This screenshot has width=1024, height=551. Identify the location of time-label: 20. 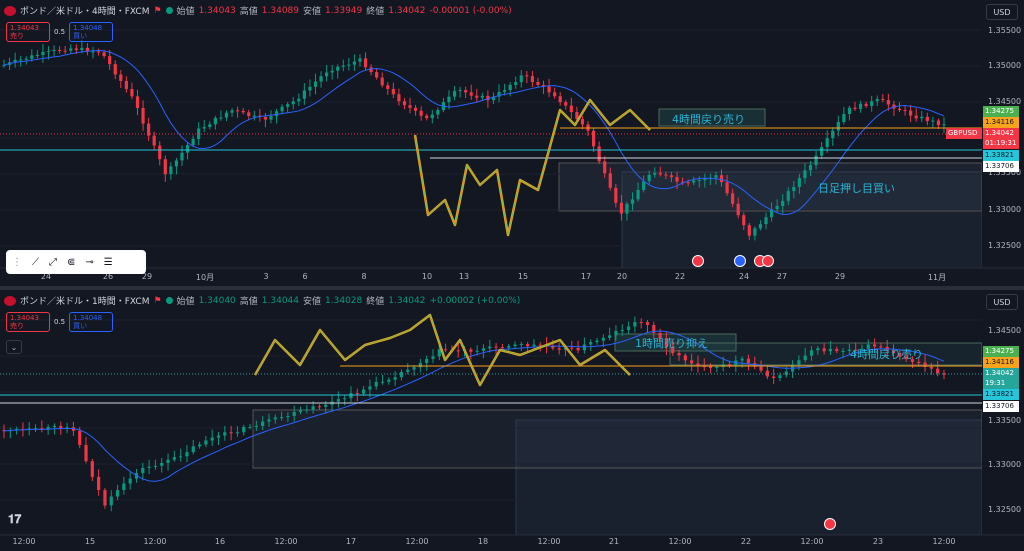
(622, 276).